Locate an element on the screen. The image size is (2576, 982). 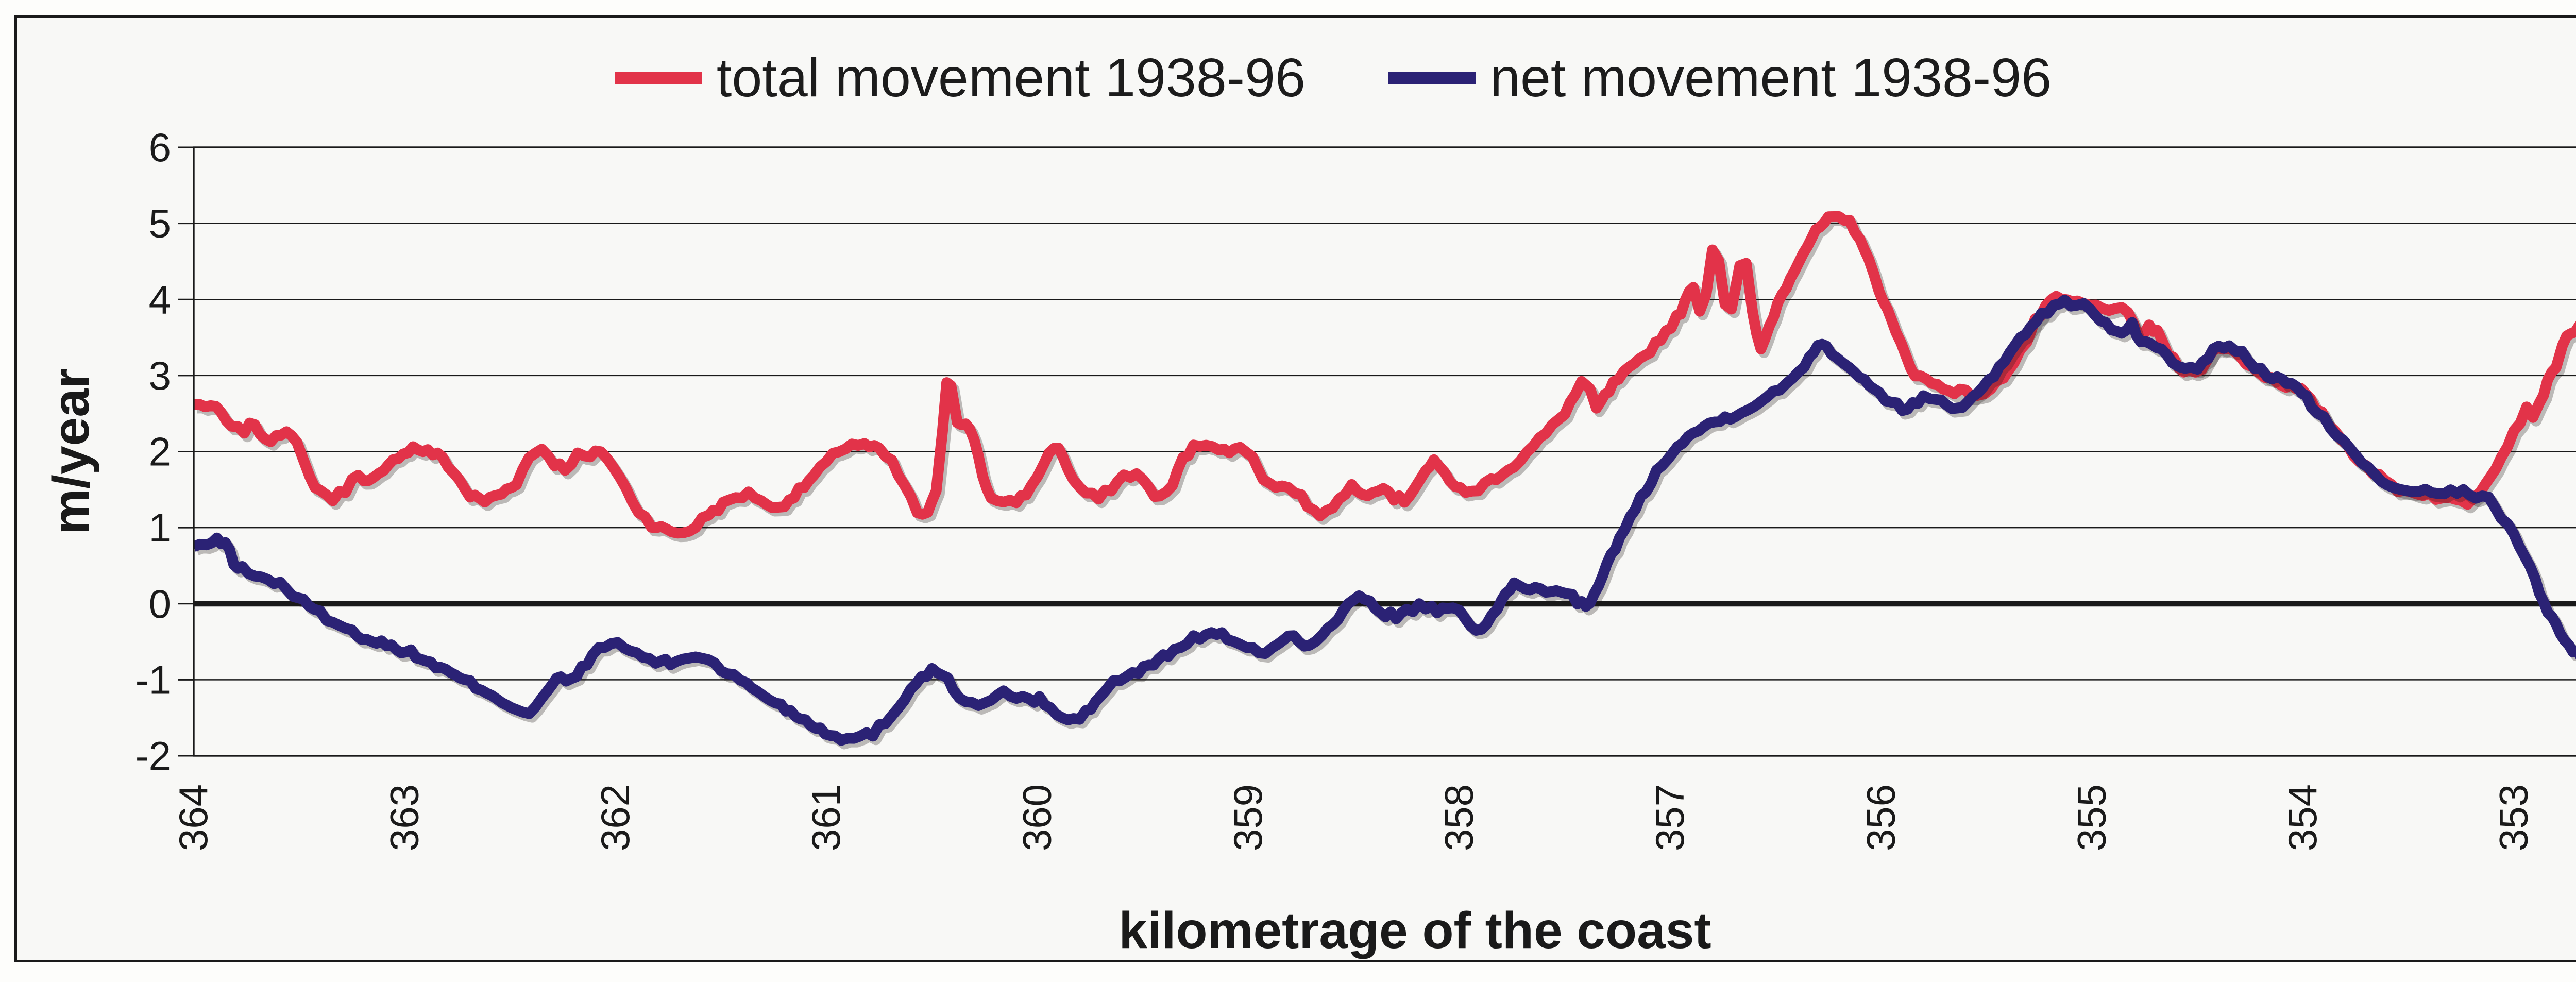
x-tick-label: 358 is located at coordinates (1458, 817).